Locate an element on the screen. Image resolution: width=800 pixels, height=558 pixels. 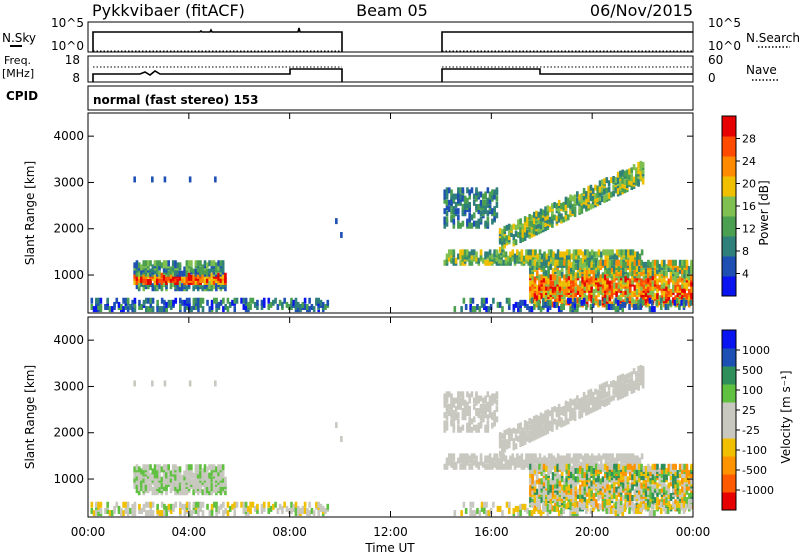
colorbar-tick-label: -1000 is located at coordinates (758, 490).